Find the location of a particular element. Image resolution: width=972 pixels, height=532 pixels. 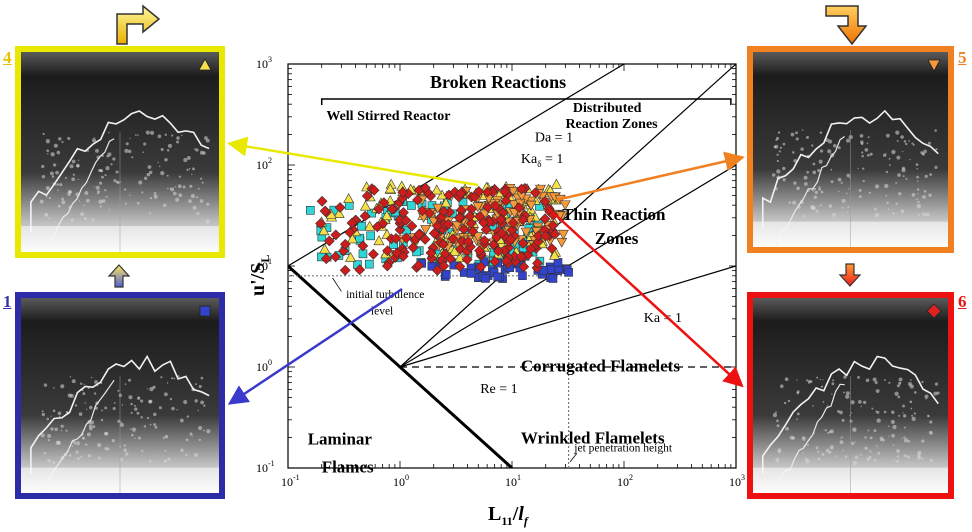

region-laminar-flames-line2: Flames is located at coordinates (348, 467).